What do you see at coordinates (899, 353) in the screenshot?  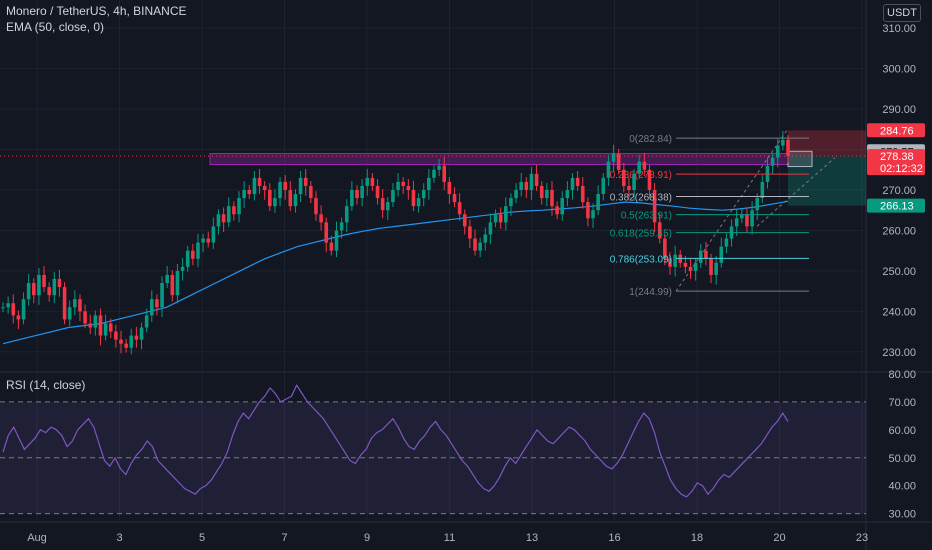 I see `price-tick-label: 230.00` at bounding box center [899, 353].